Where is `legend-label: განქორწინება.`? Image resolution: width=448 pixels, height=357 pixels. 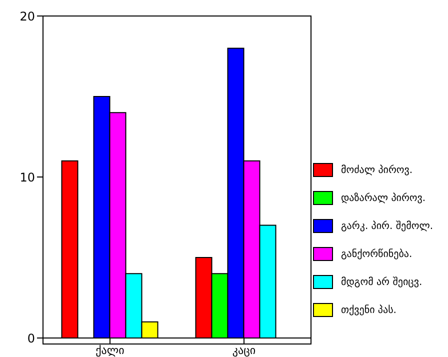 legend-label: განქორწინება. is located at coordinates (376, 254).